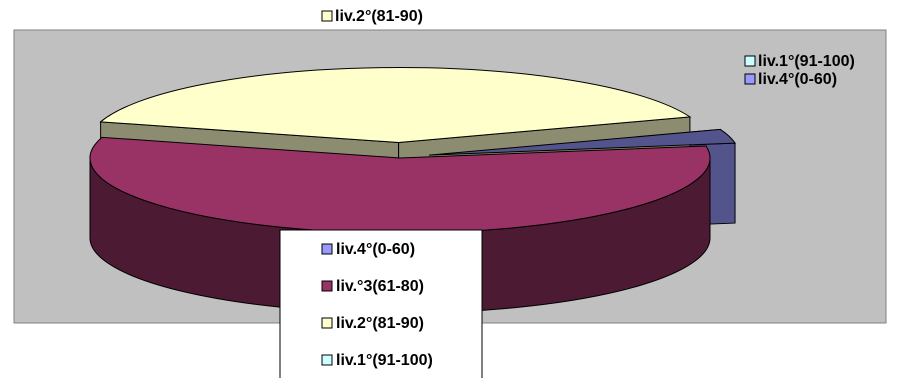  What do you see at coordinates (384, 360) in the screenshot?
I see `legend-label: liv.1°(91-100)` at bounding box center [384, 360].